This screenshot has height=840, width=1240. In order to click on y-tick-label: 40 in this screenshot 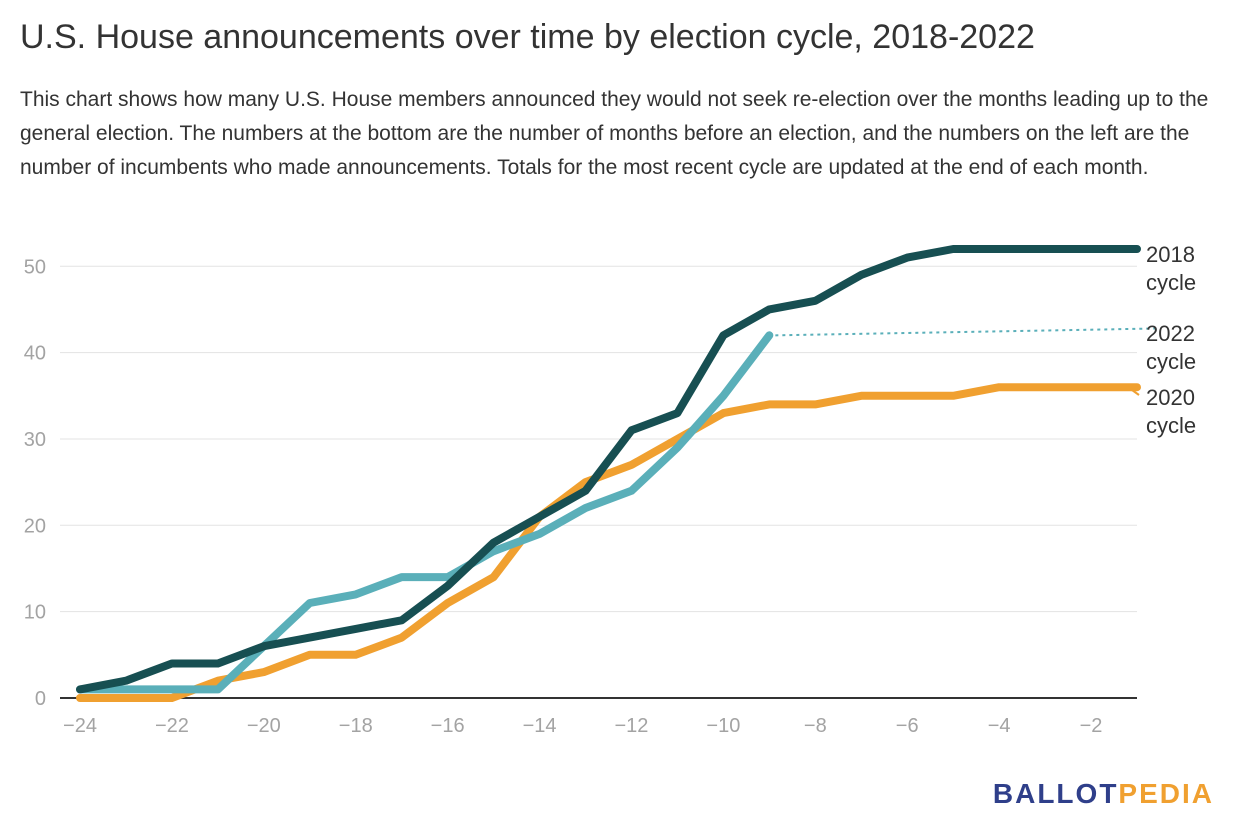, I will do `click(35, 354)`.